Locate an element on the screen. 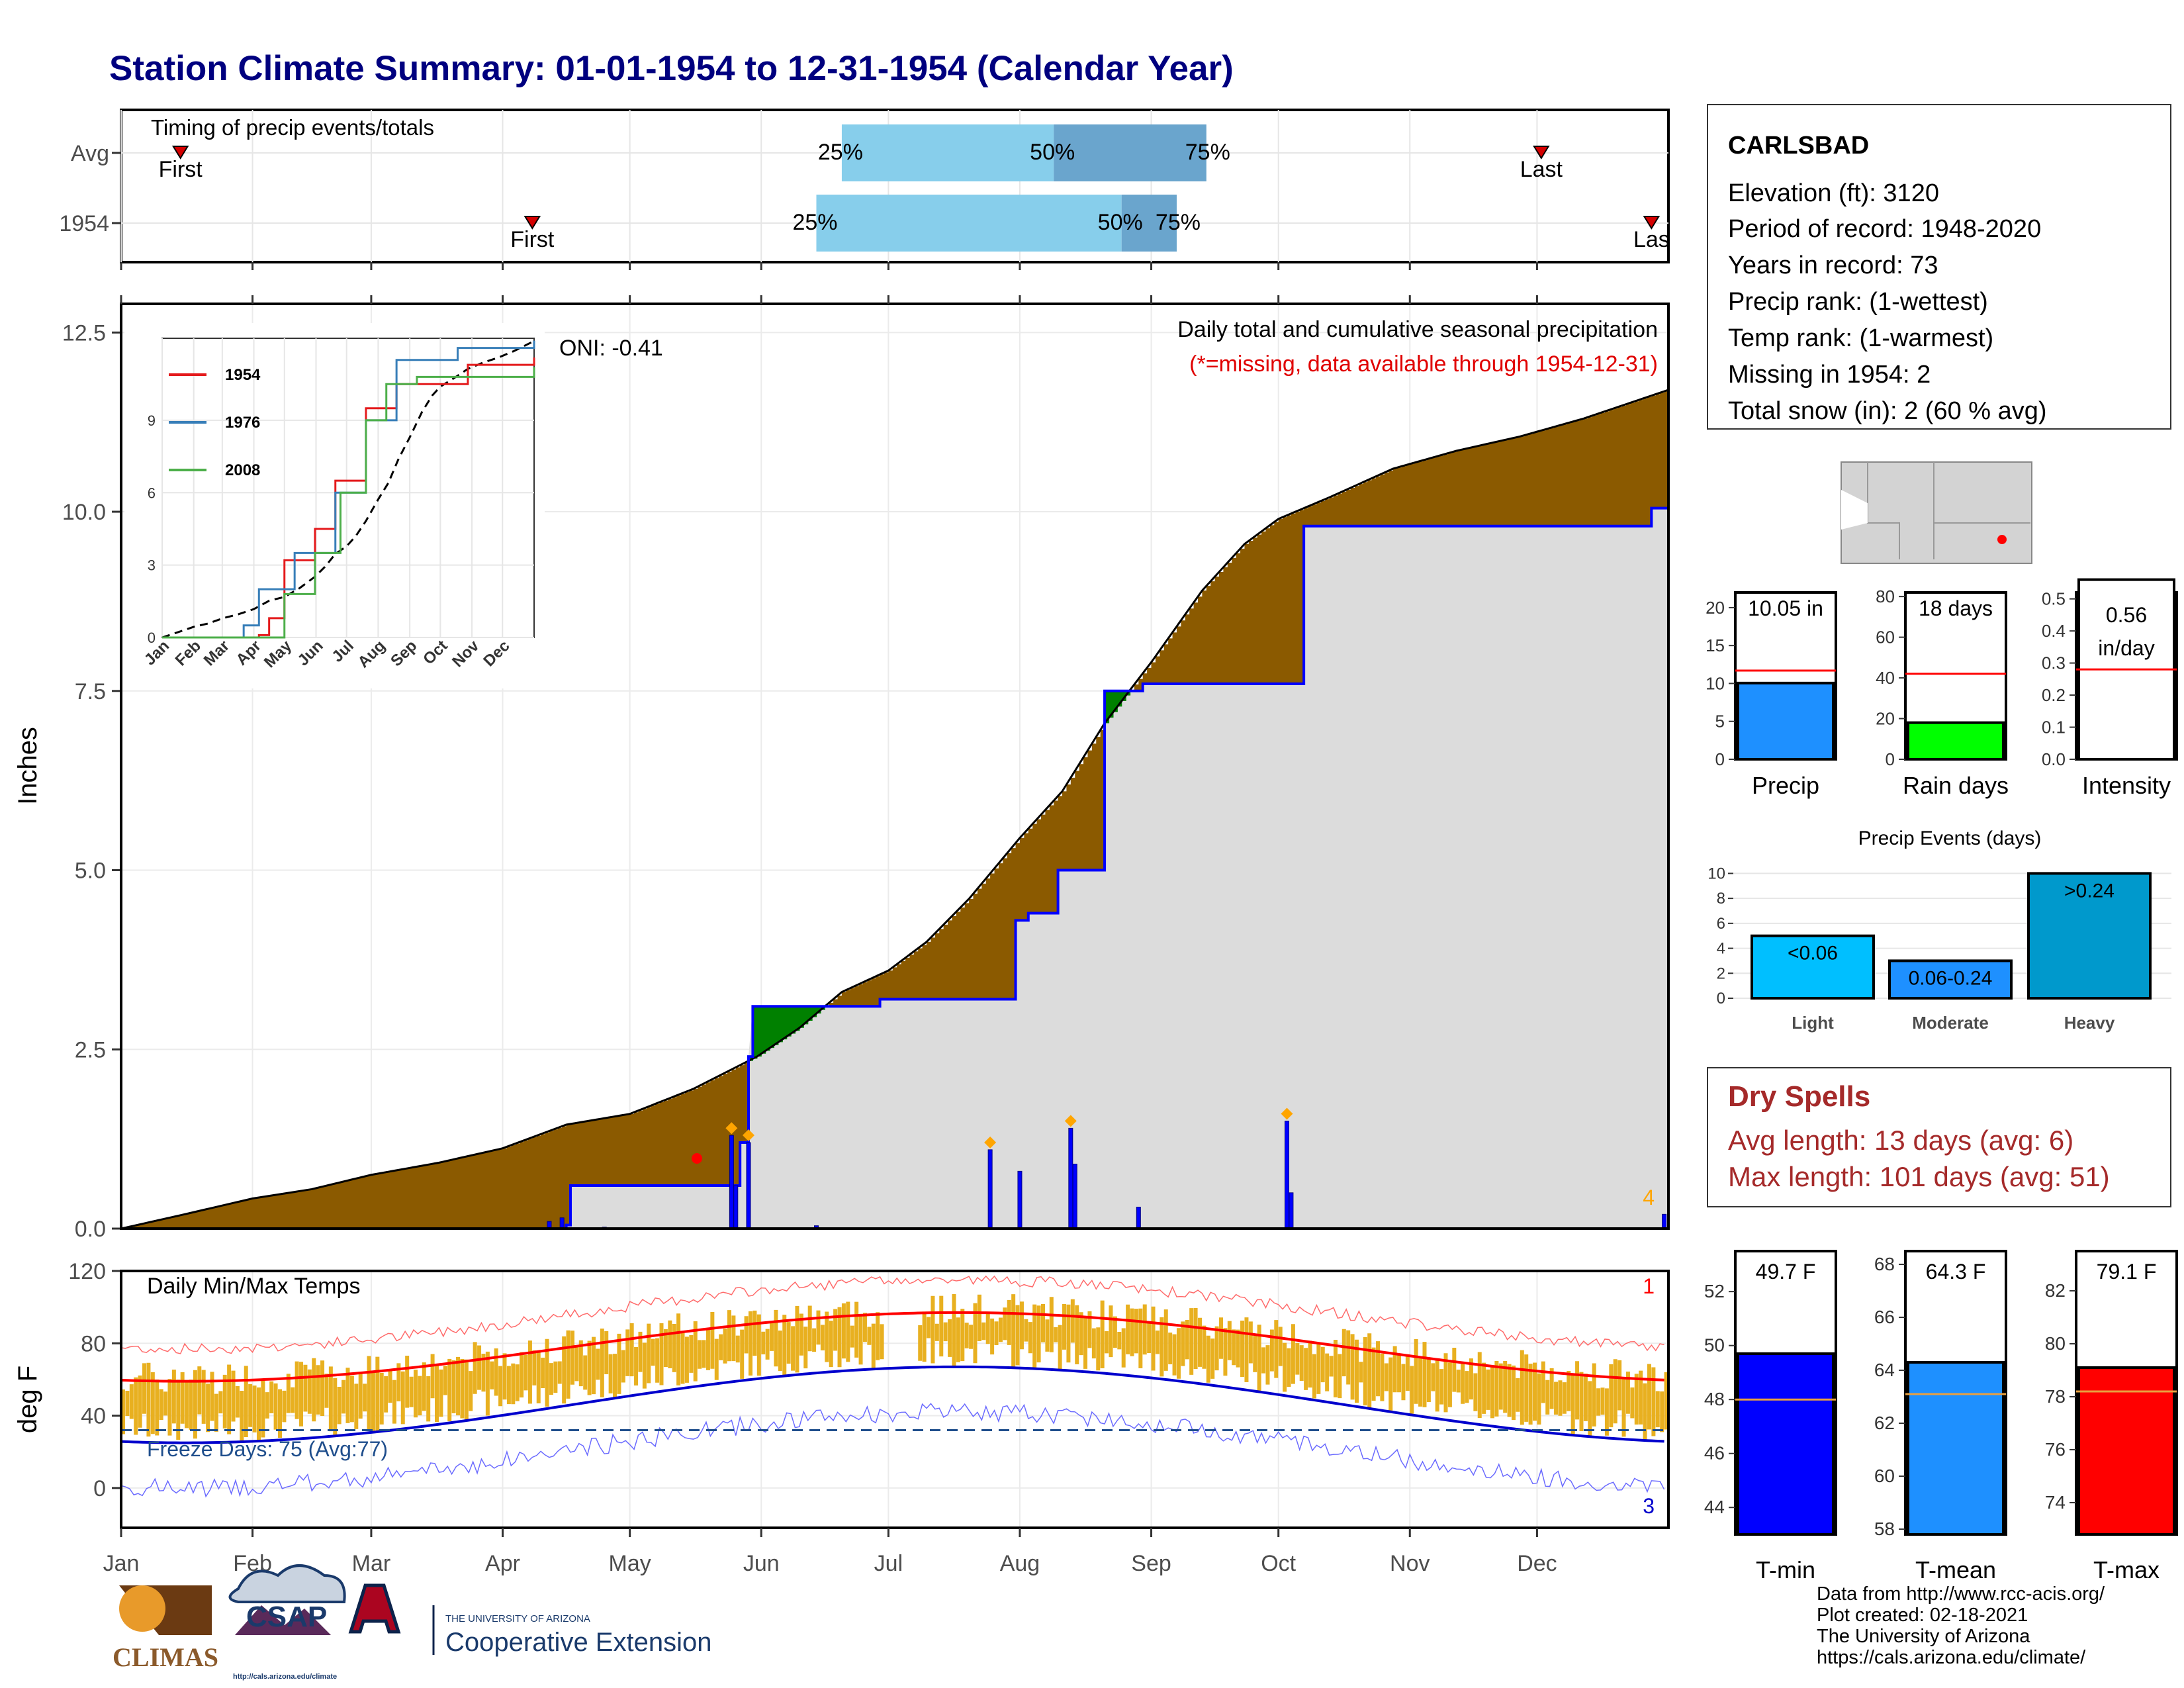  rain-days-label: Rain days is located at coordinates (1956, 785).